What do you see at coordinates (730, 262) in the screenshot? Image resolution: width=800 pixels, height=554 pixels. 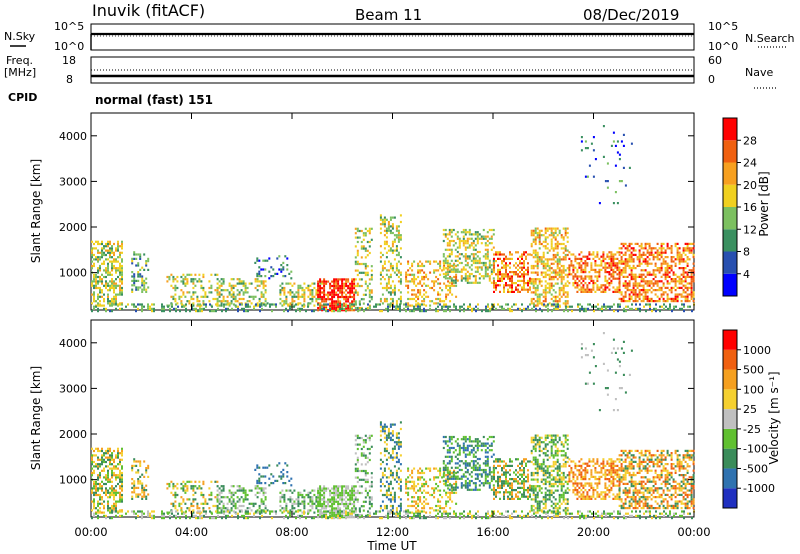 I see `colorbar-segment` at bounding box center [730, 262].